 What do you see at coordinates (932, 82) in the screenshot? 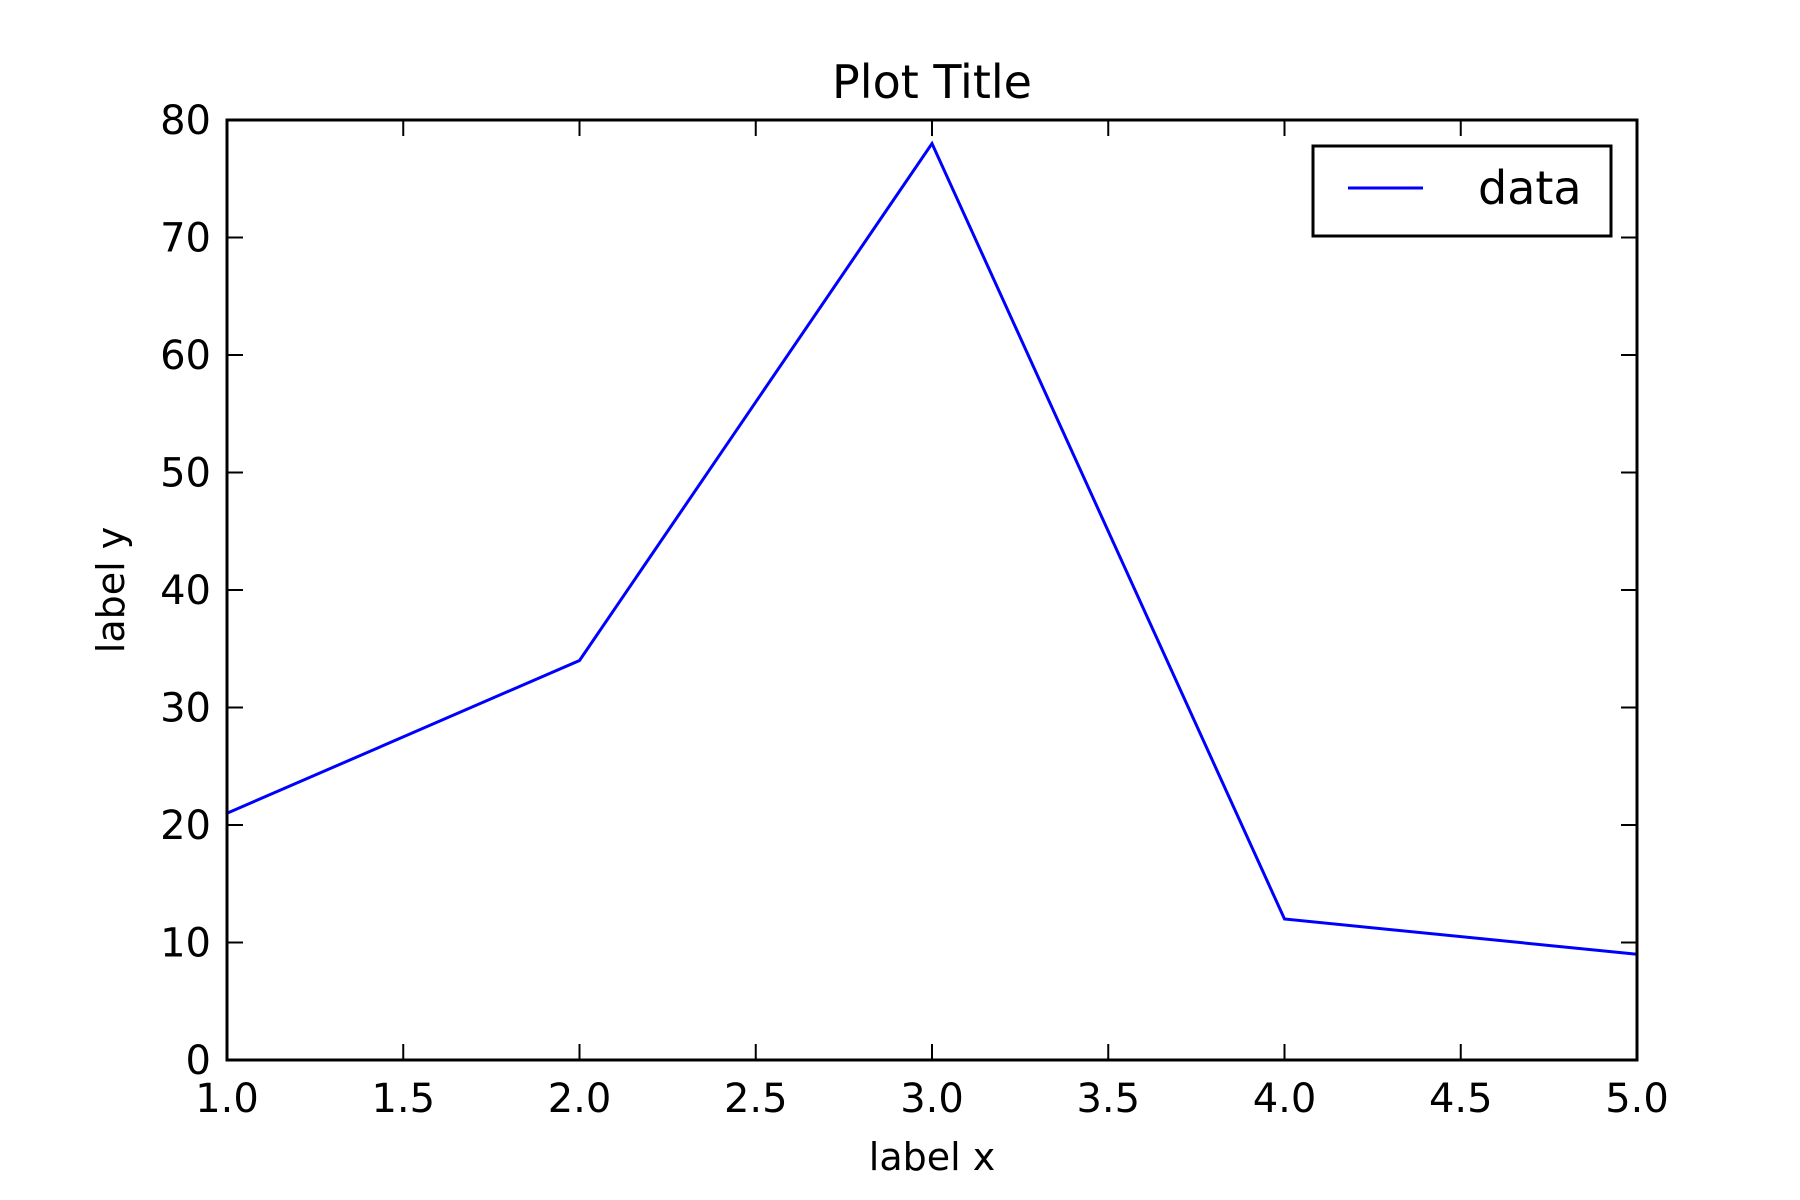
I see `chart-title: Plot Title` at bounding box center [932, 82].